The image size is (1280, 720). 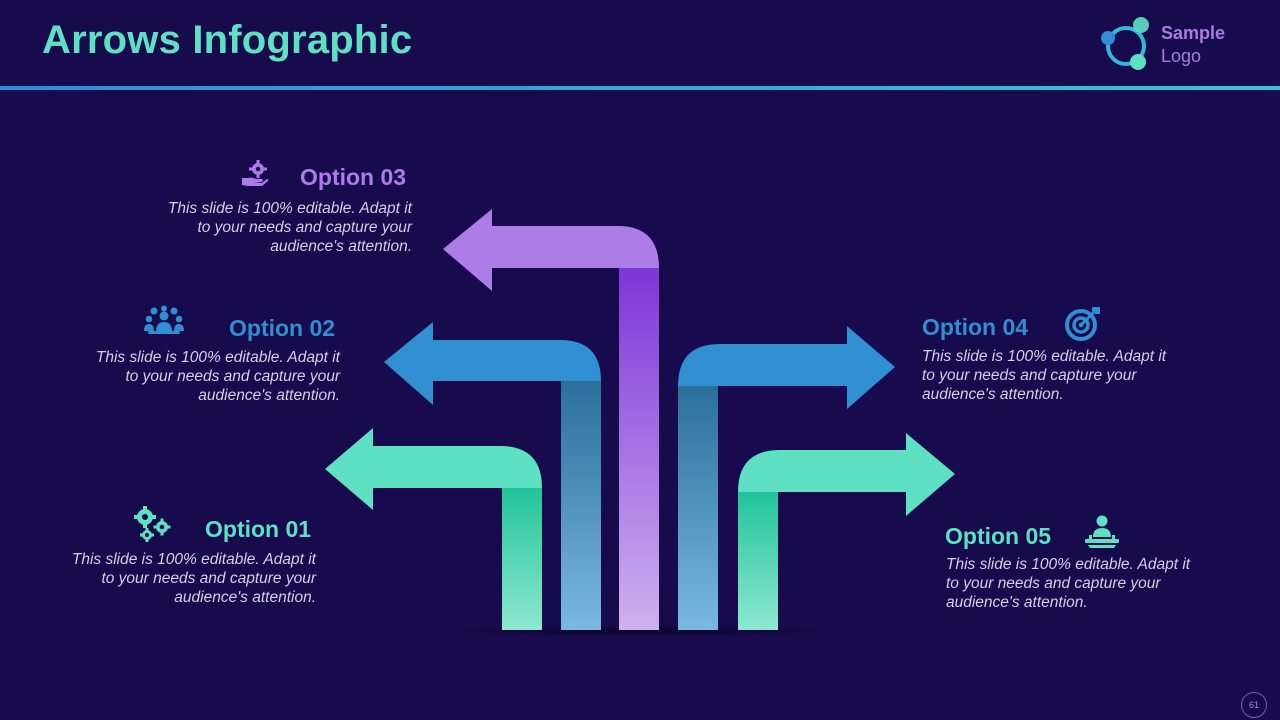 I want to click on gears-icon, so click(x=152, y=524).